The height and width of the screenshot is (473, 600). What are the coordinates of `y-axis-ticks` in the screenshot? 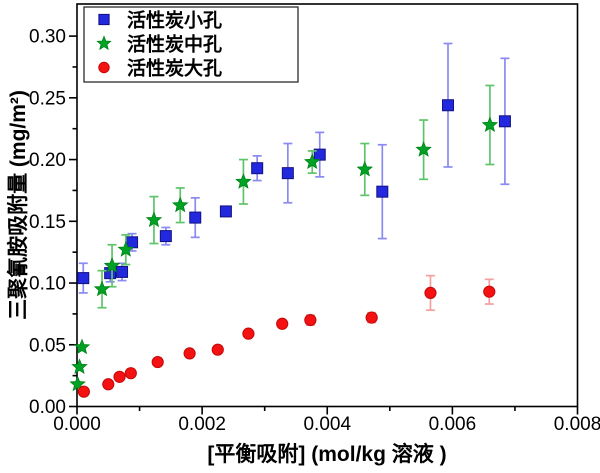 It's located at (73, 221).